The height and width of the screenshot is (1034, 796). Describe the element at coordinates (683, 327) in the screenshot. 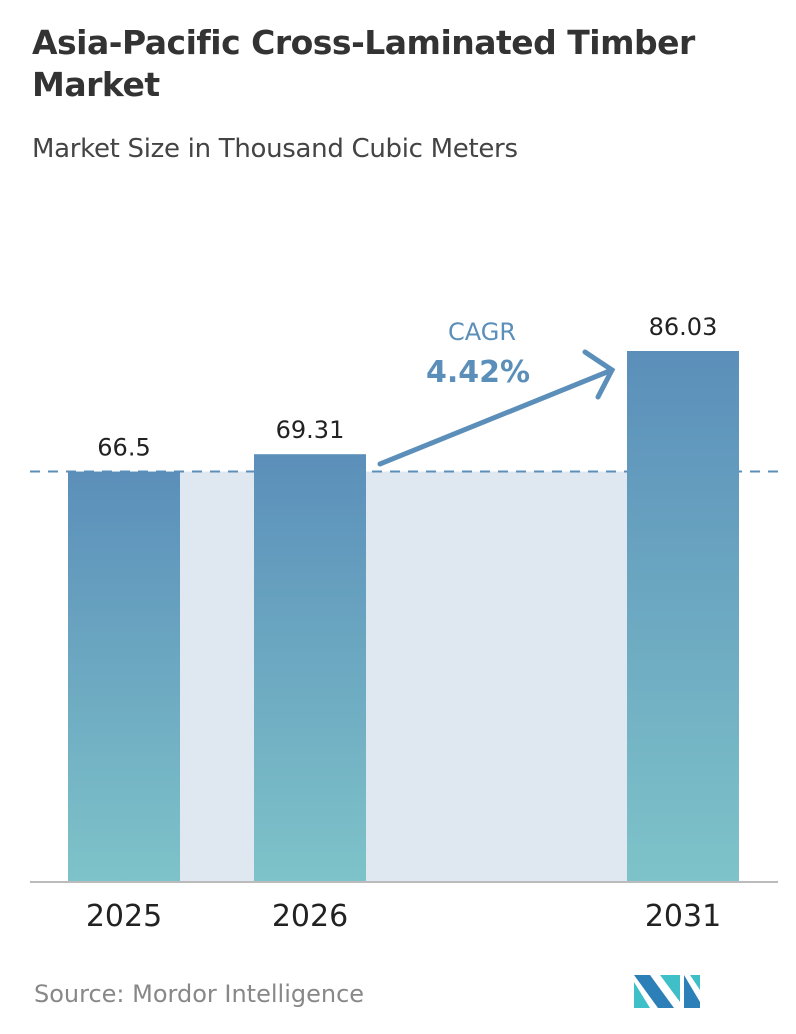

I see `data-label-2031: 86.03` at that location.